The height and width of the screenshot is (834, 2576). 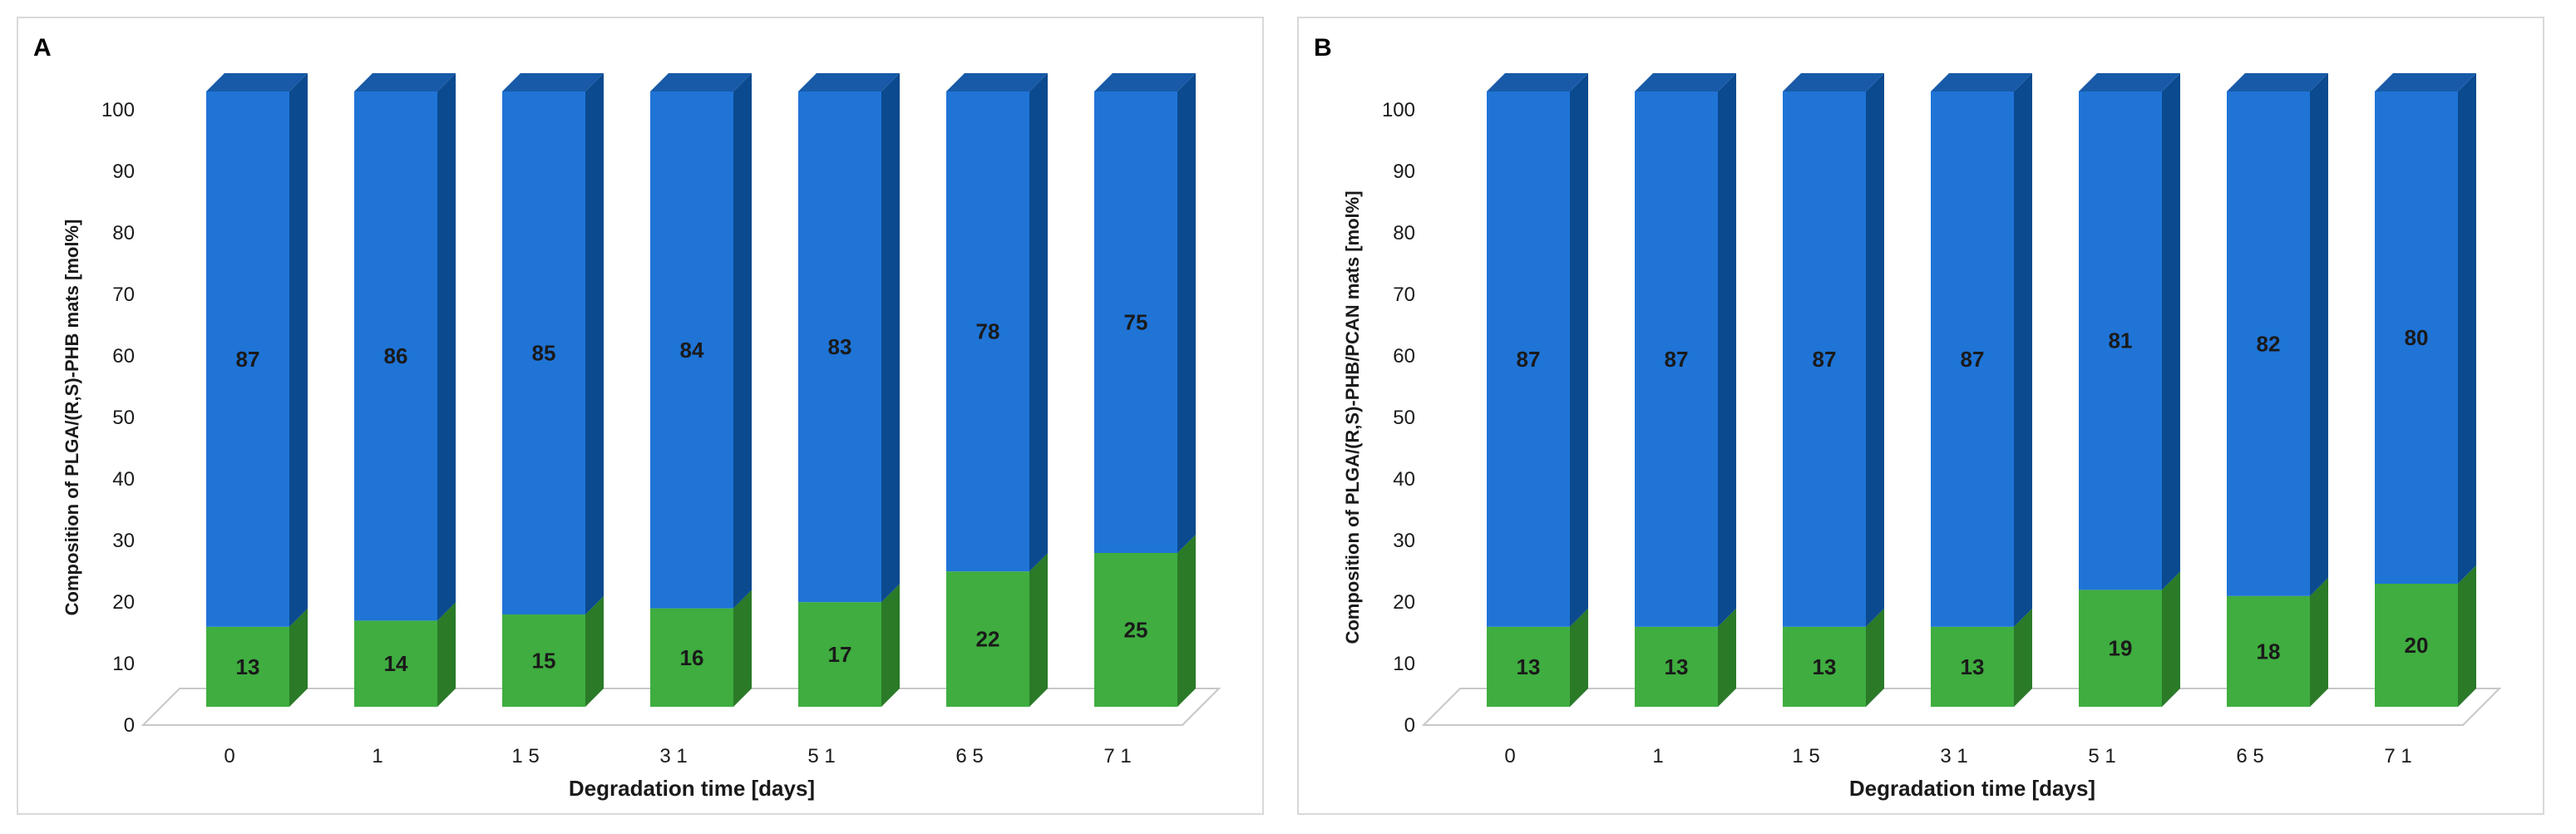 I want to click on data-label-upper: 85, so click(x=544, y=353).